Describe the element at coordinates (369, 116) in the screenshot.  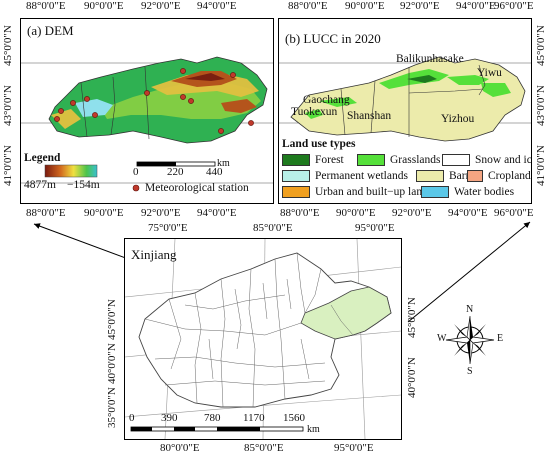
I see `place-label: Shanshan` at that location.